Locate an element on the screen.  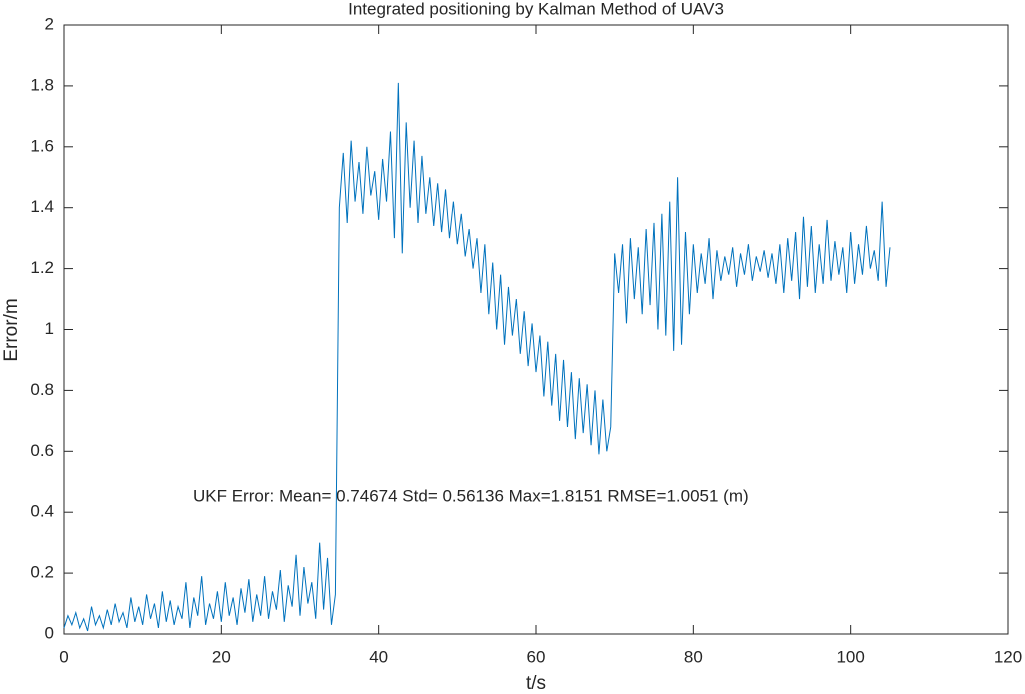
y-tick-label: 1 is located at coordinates (49, 328).